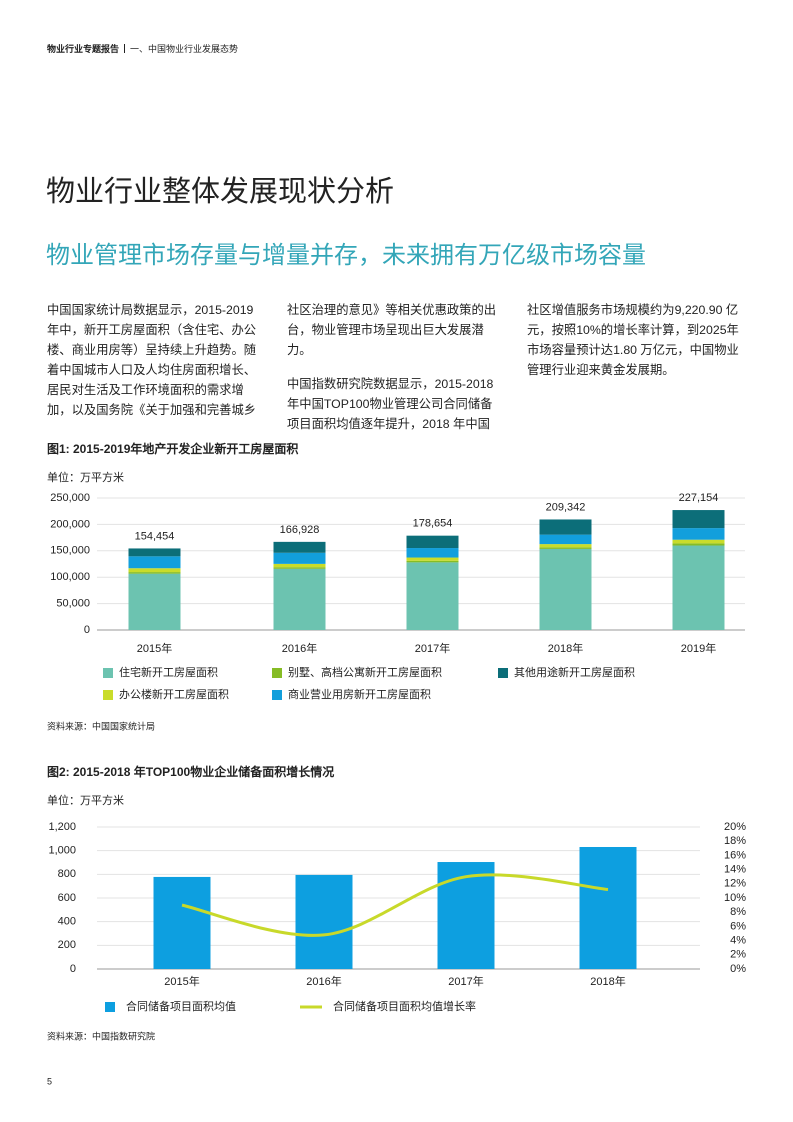 This screenshot has height=1122, width=793. I want to click on total-label: 227,154, so click(699, 498).